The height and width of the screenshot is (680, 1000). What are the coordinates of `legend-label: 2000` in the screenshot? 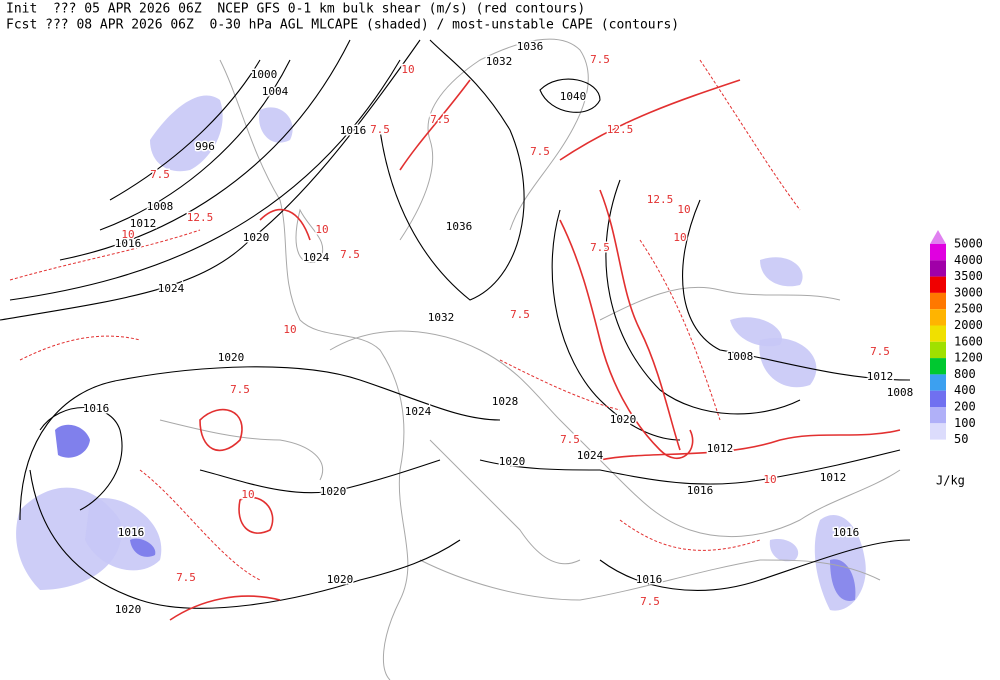 It's located at (968, 325).